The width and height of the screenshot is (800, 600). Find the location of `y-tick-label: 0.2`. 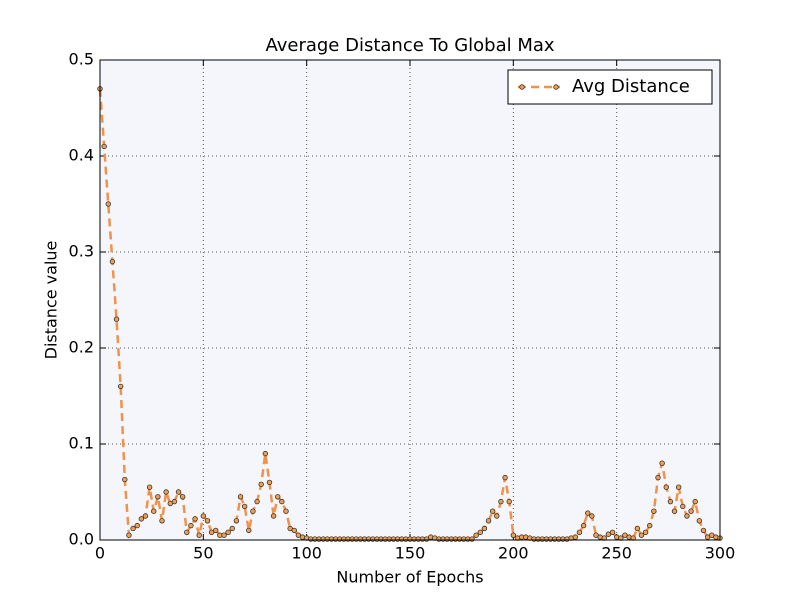

y-tick-label: 0.2 is located at coordinates (81, 347).